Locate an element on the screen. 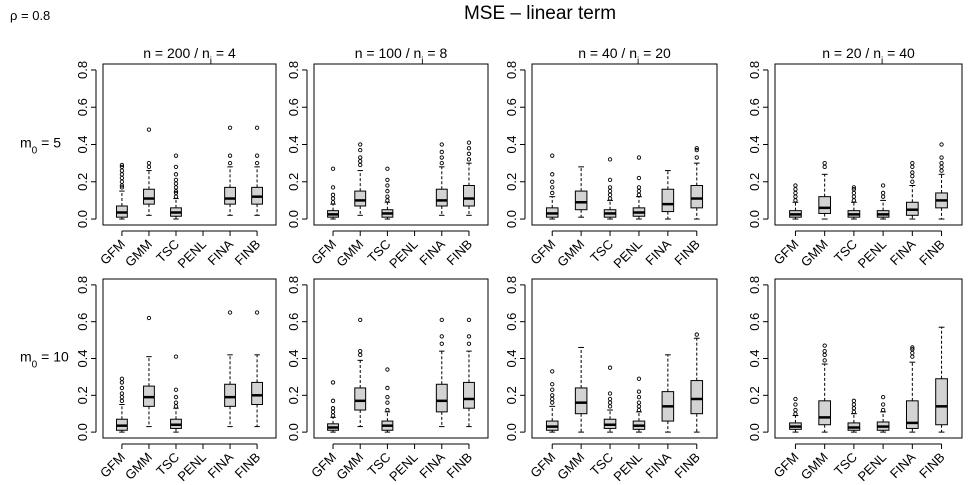 Image resolution: width=974 pixels, height=485 pixels. x-tick-label: FINB is located at coordinates (932, 253).